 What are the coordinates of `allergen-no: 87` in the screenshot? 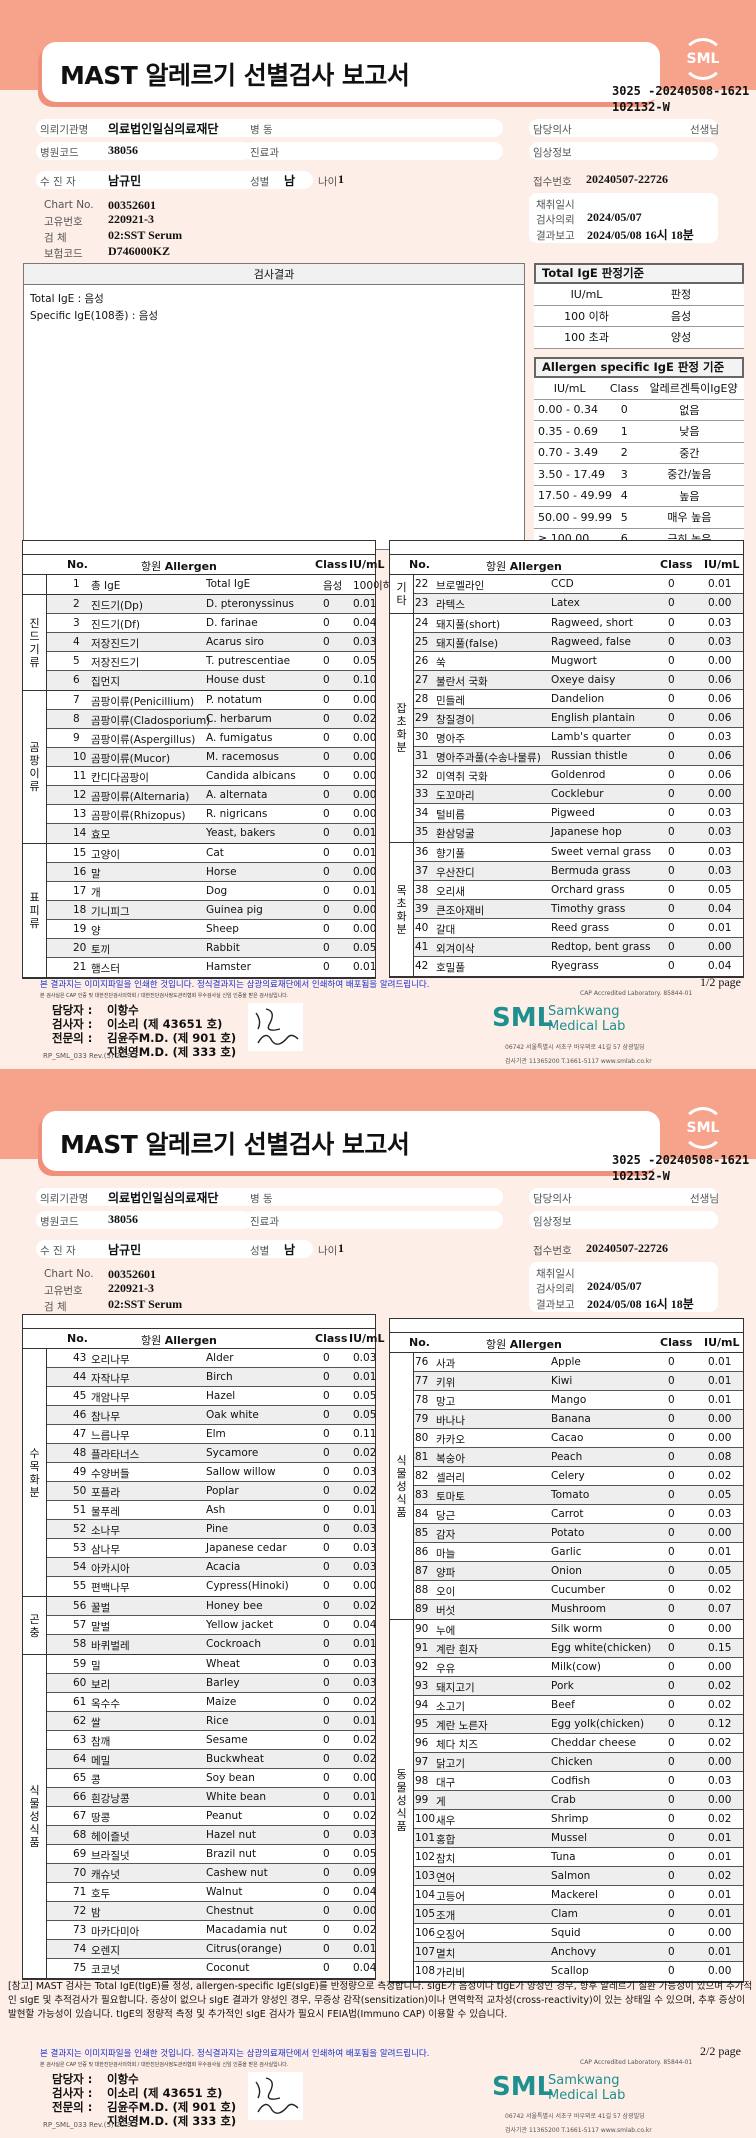 It's located at (422, 1571).